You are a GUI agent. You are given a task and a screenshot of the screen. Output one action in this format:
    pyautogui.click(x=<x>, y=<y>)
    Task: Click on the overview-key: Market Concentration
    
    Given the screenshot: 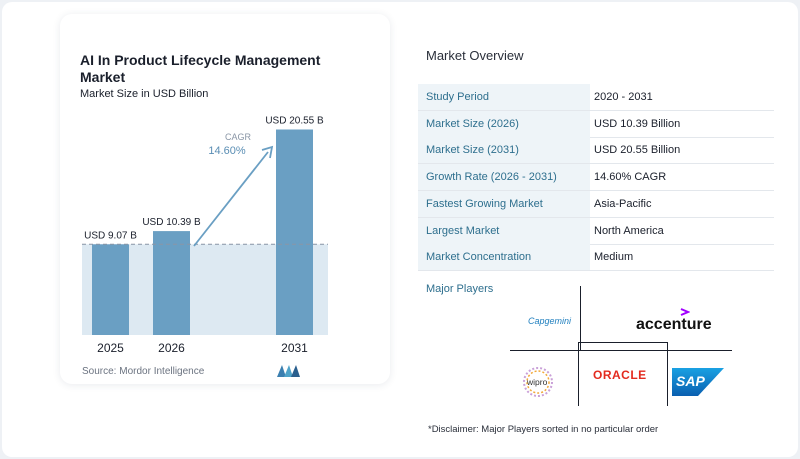 What is the action you would take?
    pyautogui.click(x=479, y=257)
    